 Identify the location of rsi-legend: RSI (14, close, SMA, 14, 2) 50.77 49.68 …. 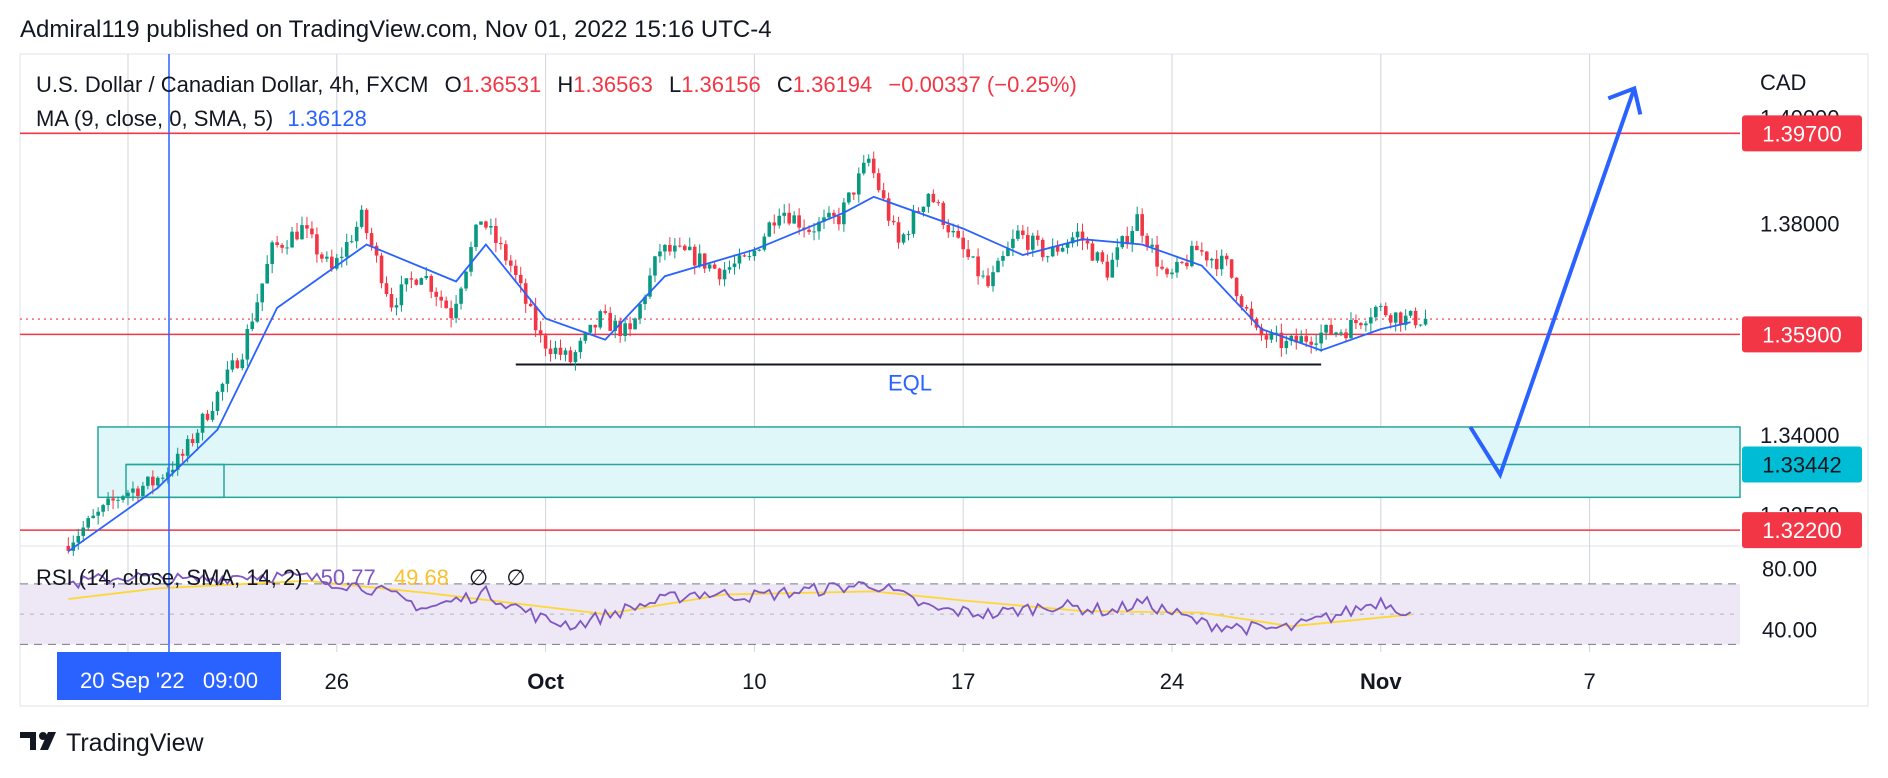
(281, 577).